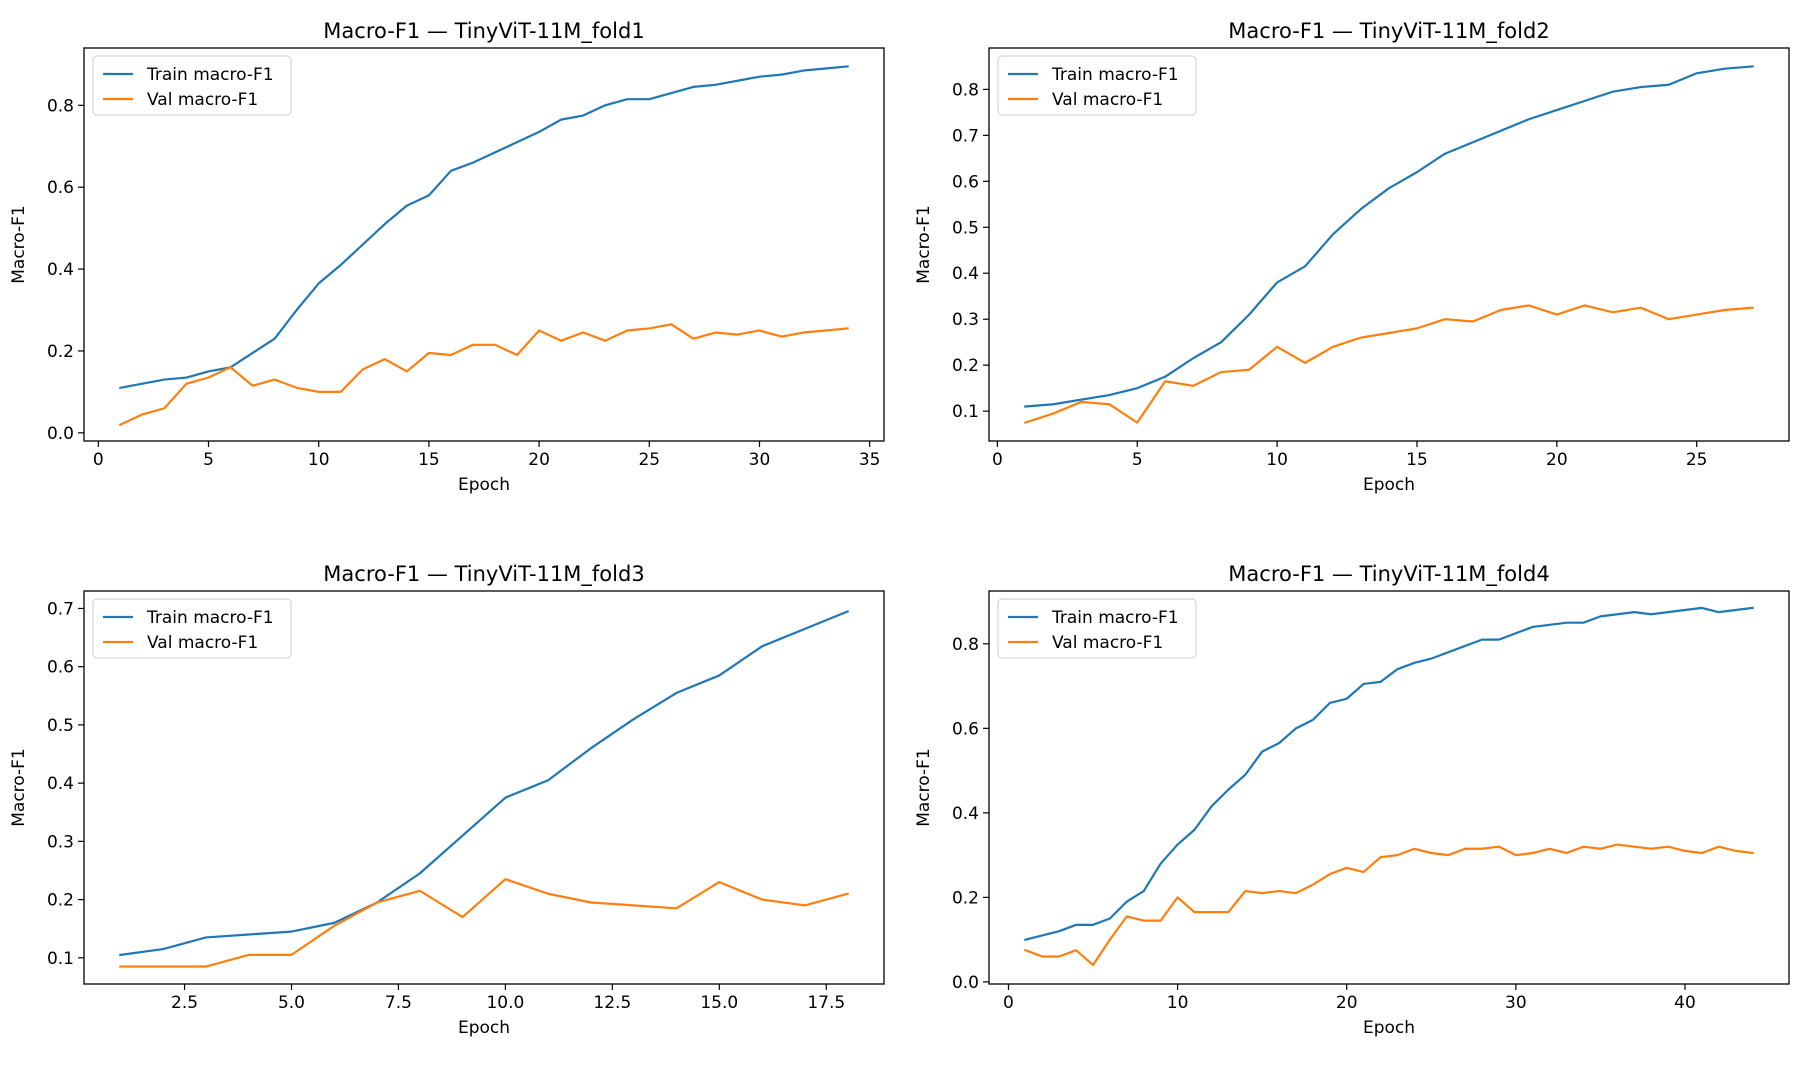 This screenshot has height=1080, width=1800. Describe the element at coordinates (483, 574) in the screenshot. I see `chart-title: Macro-F1 — TinyViT-11M_fold3` at that location.